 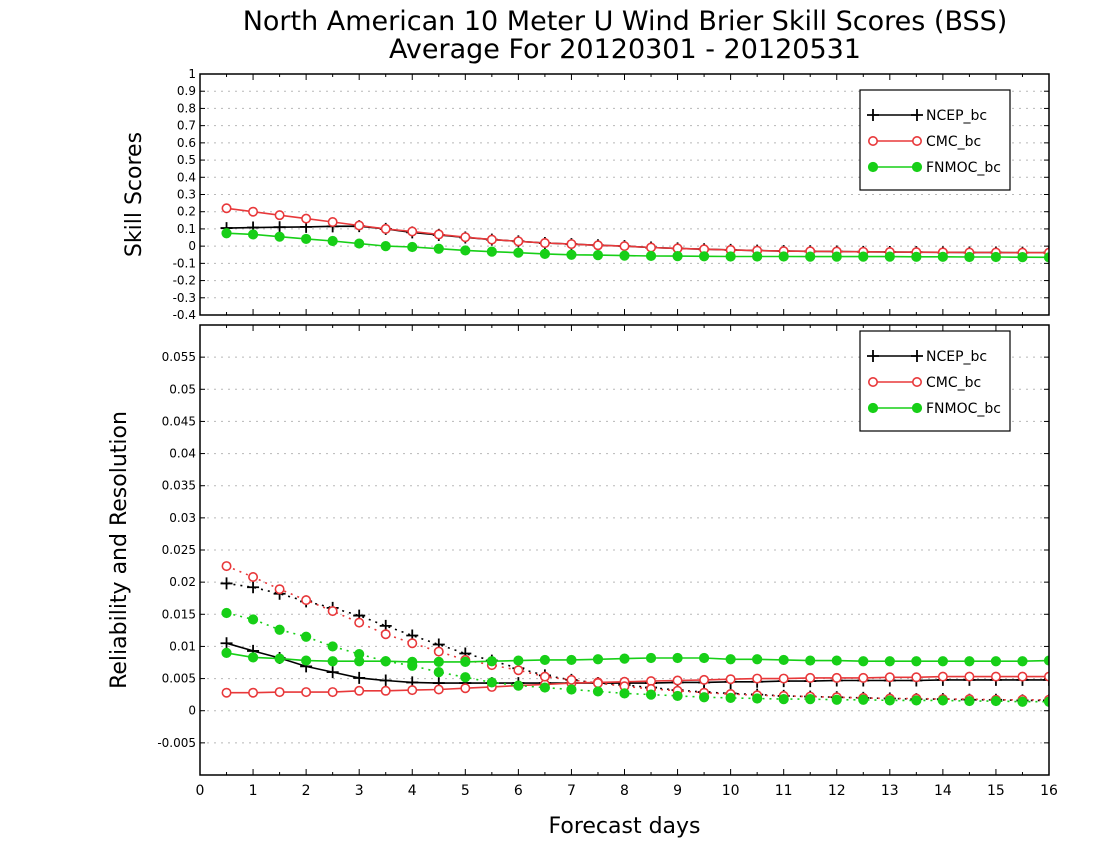 What do you see at coordinates (184, 298) in the screenshot?
I see `y-tick-label: -0.3` at bounding box center [184, 298].